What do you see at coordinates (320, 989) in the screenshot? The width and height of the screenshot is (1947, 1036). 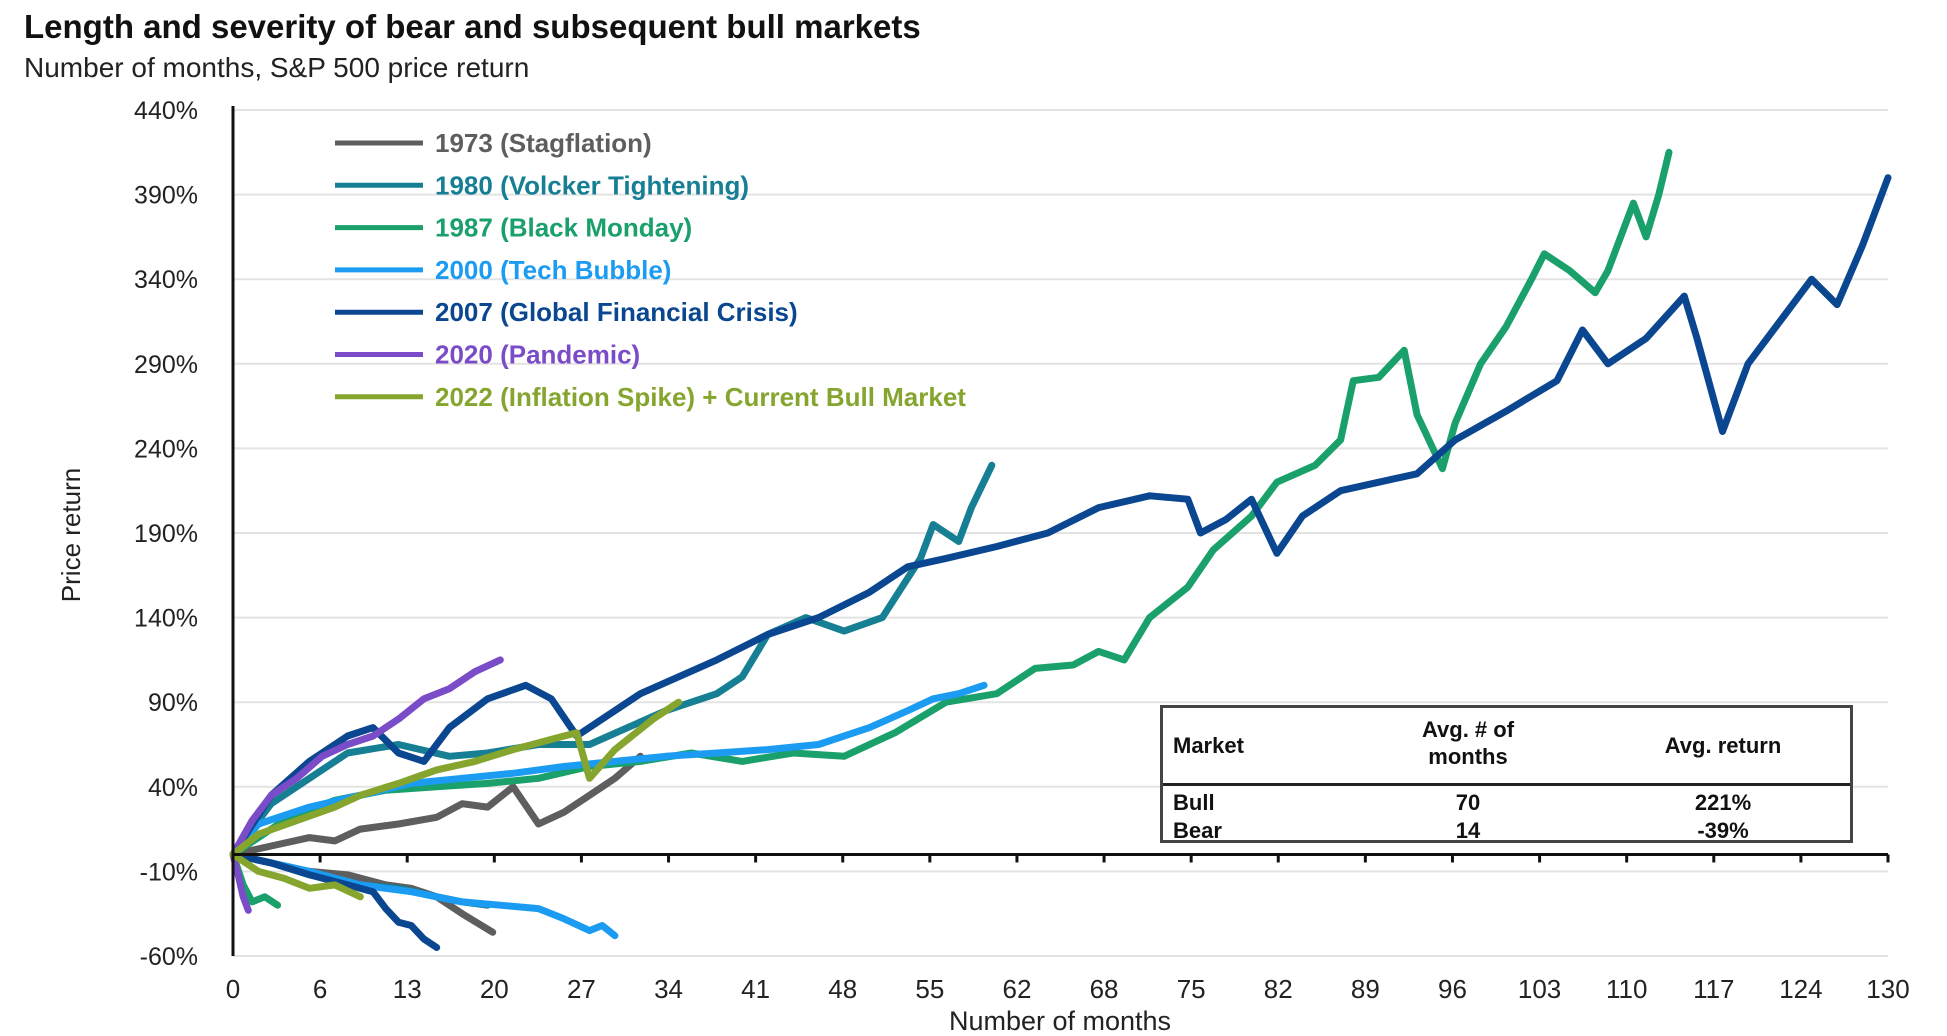 I see `x-tick-label: 6` at bounding box center [320, 989].